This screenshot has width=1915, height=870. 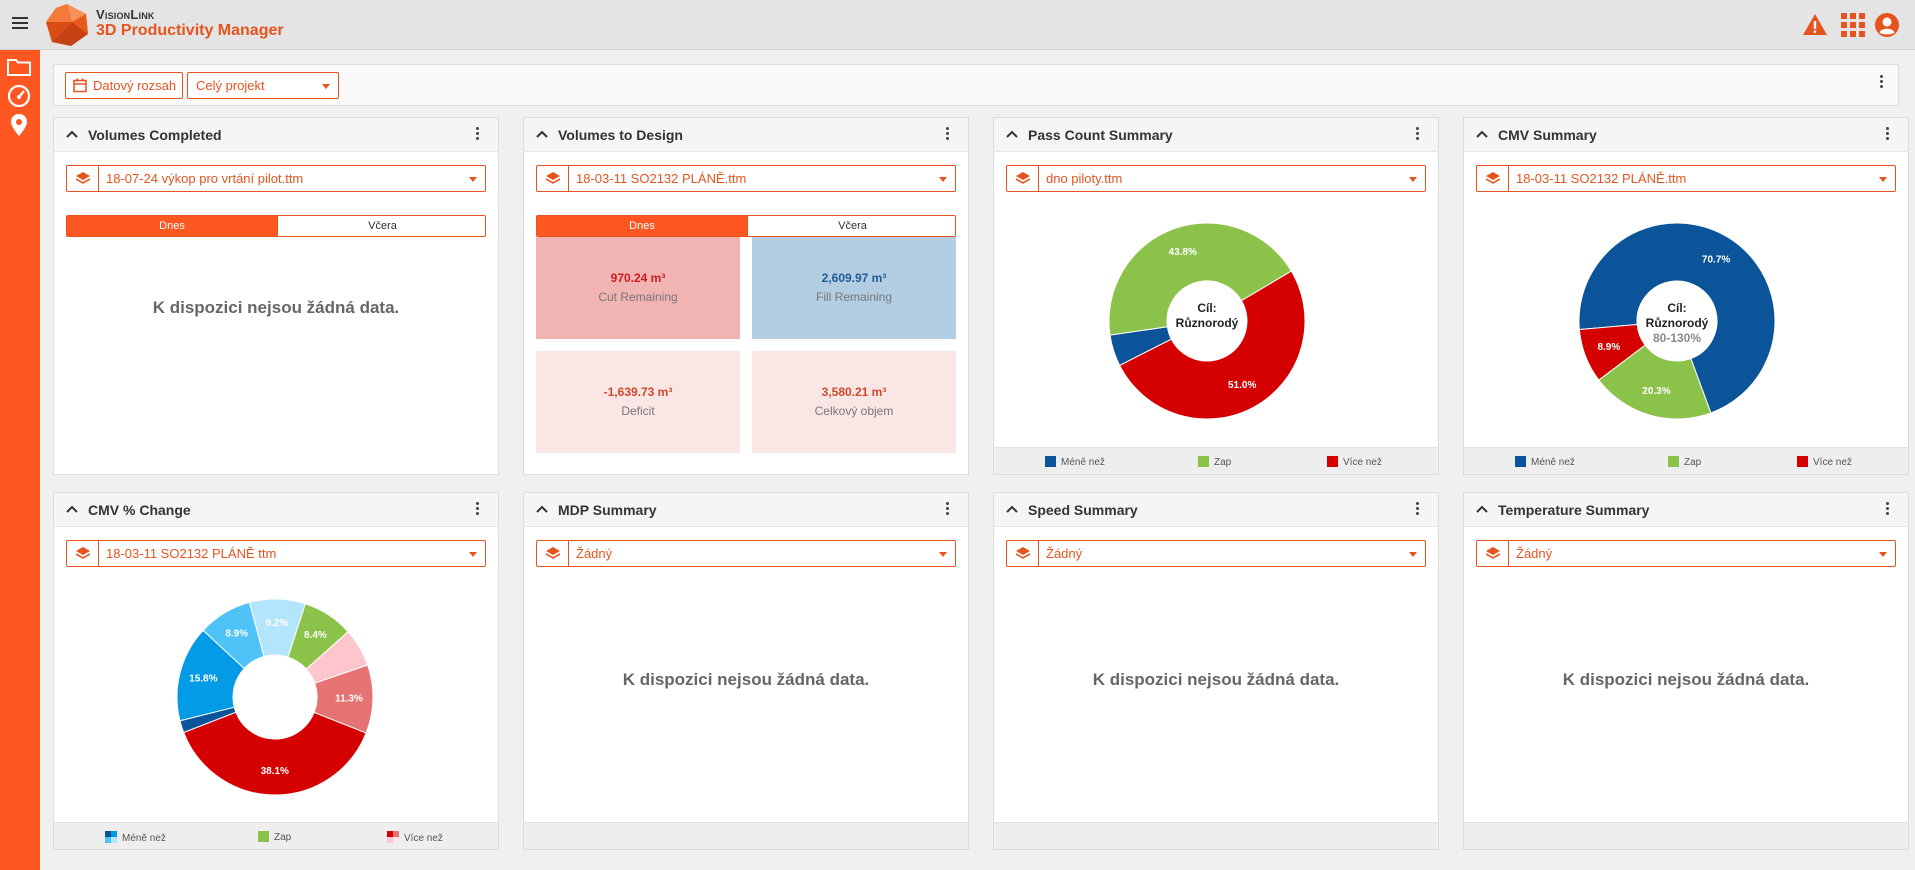 I want to click on donut-slice-label-3: 38.1%, so click(x=275, y=771).